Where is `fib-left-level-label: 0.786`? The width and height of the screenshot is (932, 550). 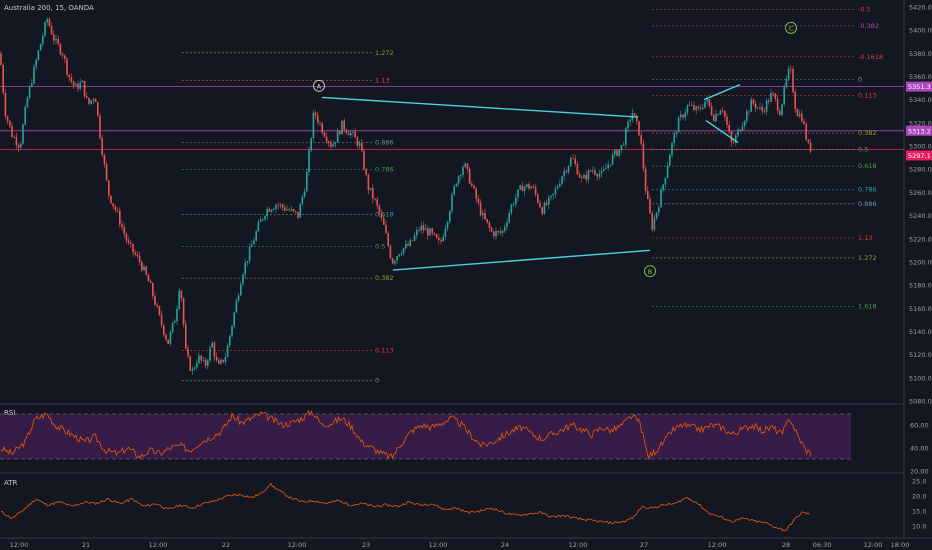
fib-left-level-label: 0.786 is located at coordinates (384, 170).